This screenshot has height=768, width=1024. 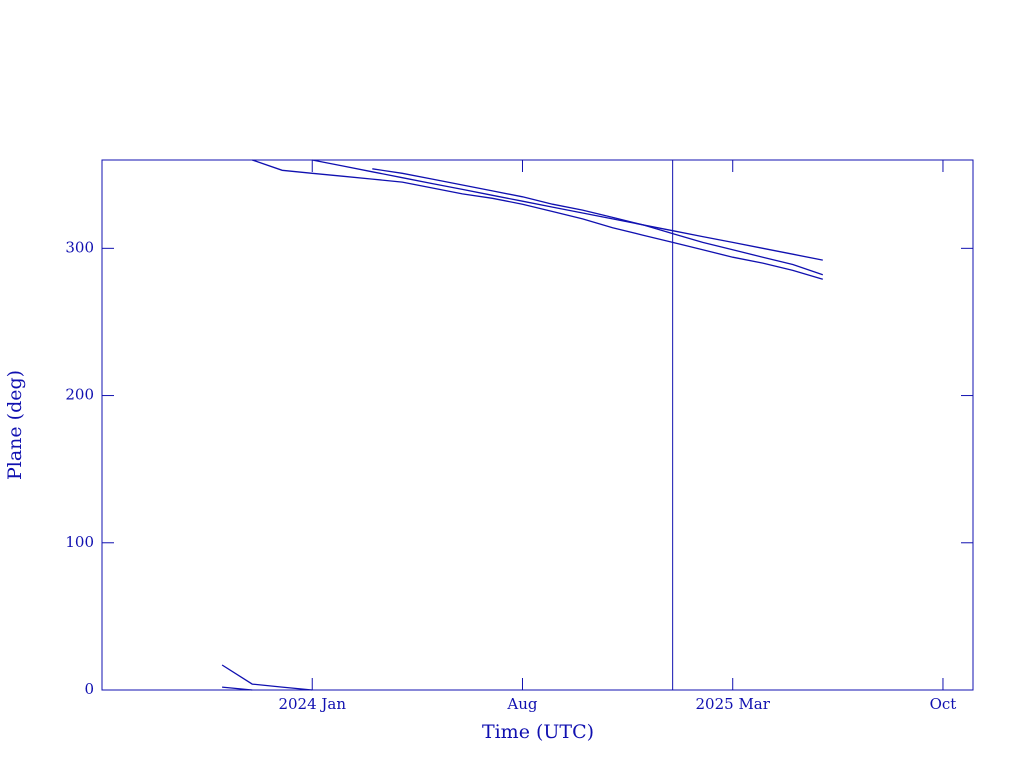 I want to click on y-tick-label: 100, so click(x=79, y=542).